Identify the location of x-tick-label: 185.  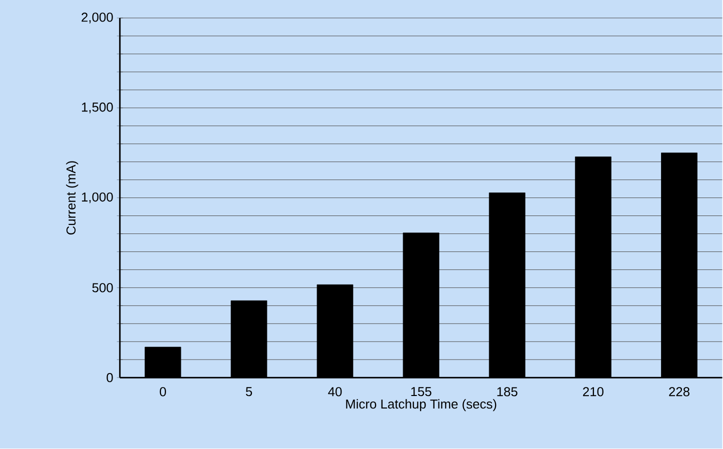
(507, 392).